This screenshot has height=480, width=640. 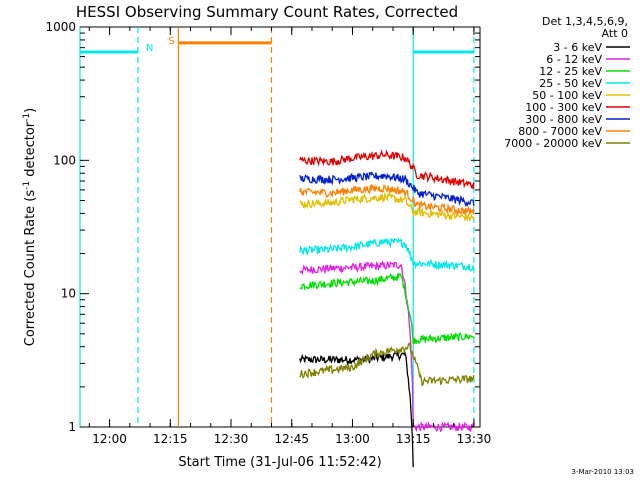 I want to click on y-axis-label-end: ), so click(x=30, y=110).